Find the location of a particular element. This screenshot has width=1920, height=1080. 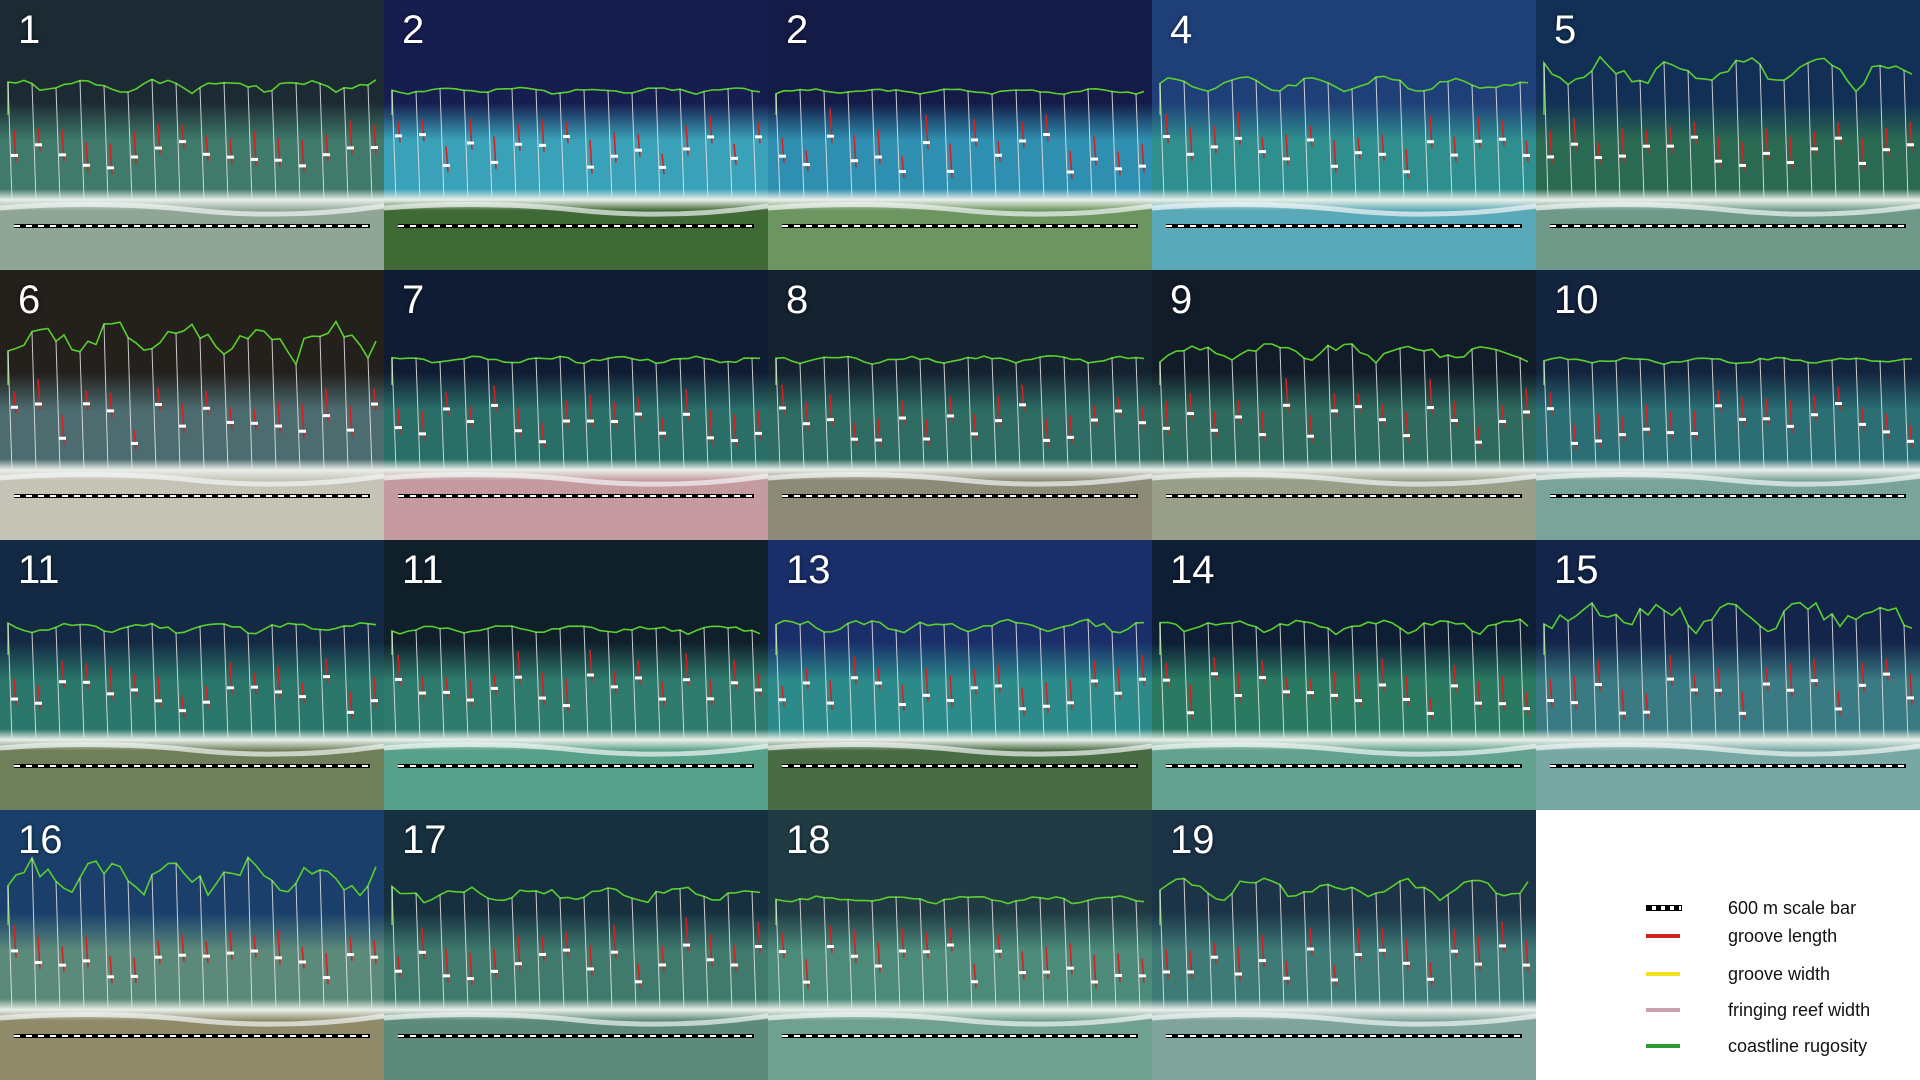

panel-12: 11 is located at coordinates (576, 675).